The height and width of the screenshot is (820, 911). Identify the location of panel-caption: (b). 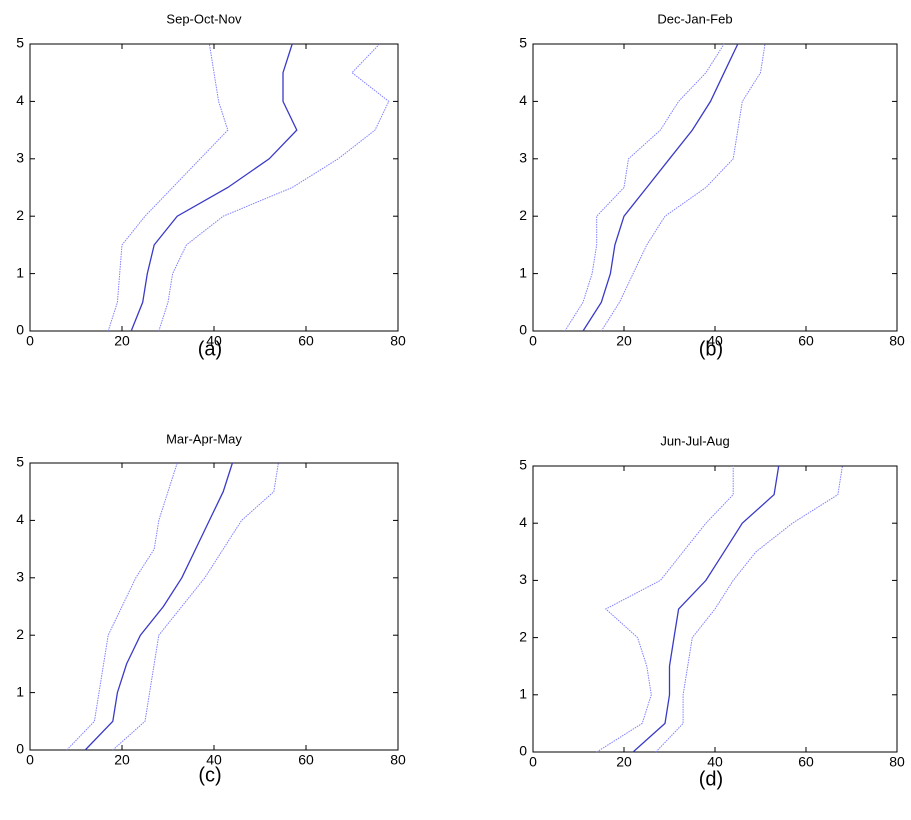
(711, 349).